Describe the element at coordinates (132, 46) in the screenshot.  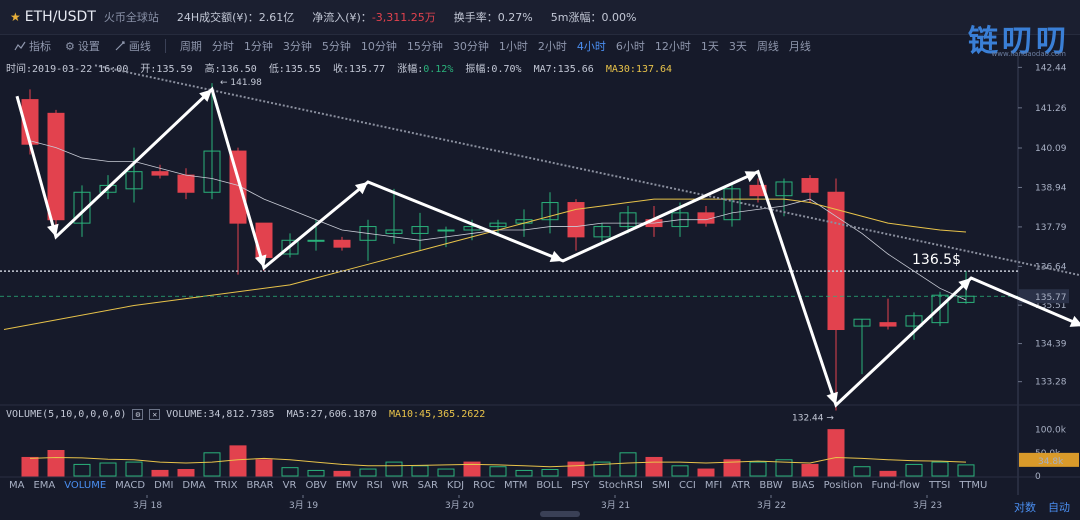
I see `draw-button: 画线` at that location.